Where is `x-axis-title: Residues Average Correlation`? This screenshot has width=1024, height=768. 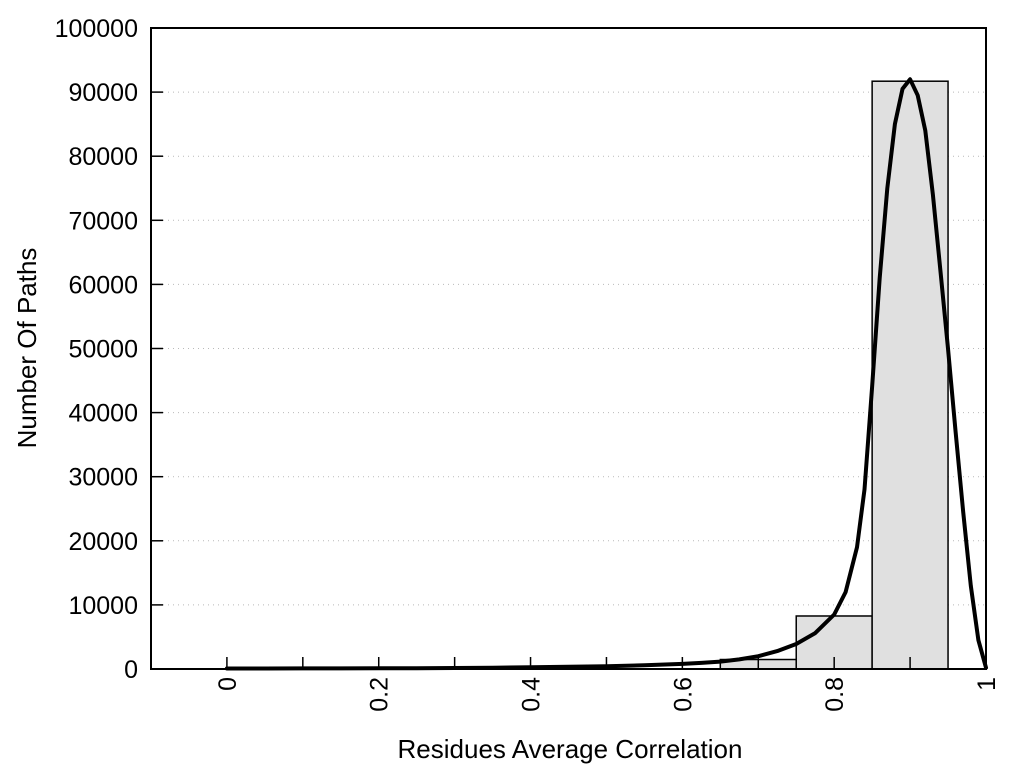
x-axis-title: Residues Average Correlation is located at coordinates (570, 749).